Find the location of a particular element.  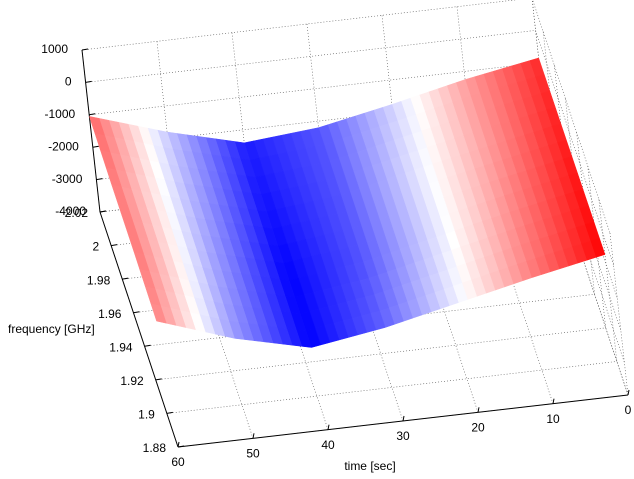

x-tick-label: 0 is located at coordinates (628, 410).